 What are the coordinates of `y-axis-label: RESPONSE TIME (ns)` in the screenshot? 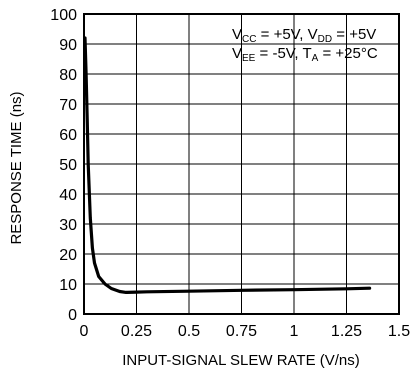 It's located at (16, 167).